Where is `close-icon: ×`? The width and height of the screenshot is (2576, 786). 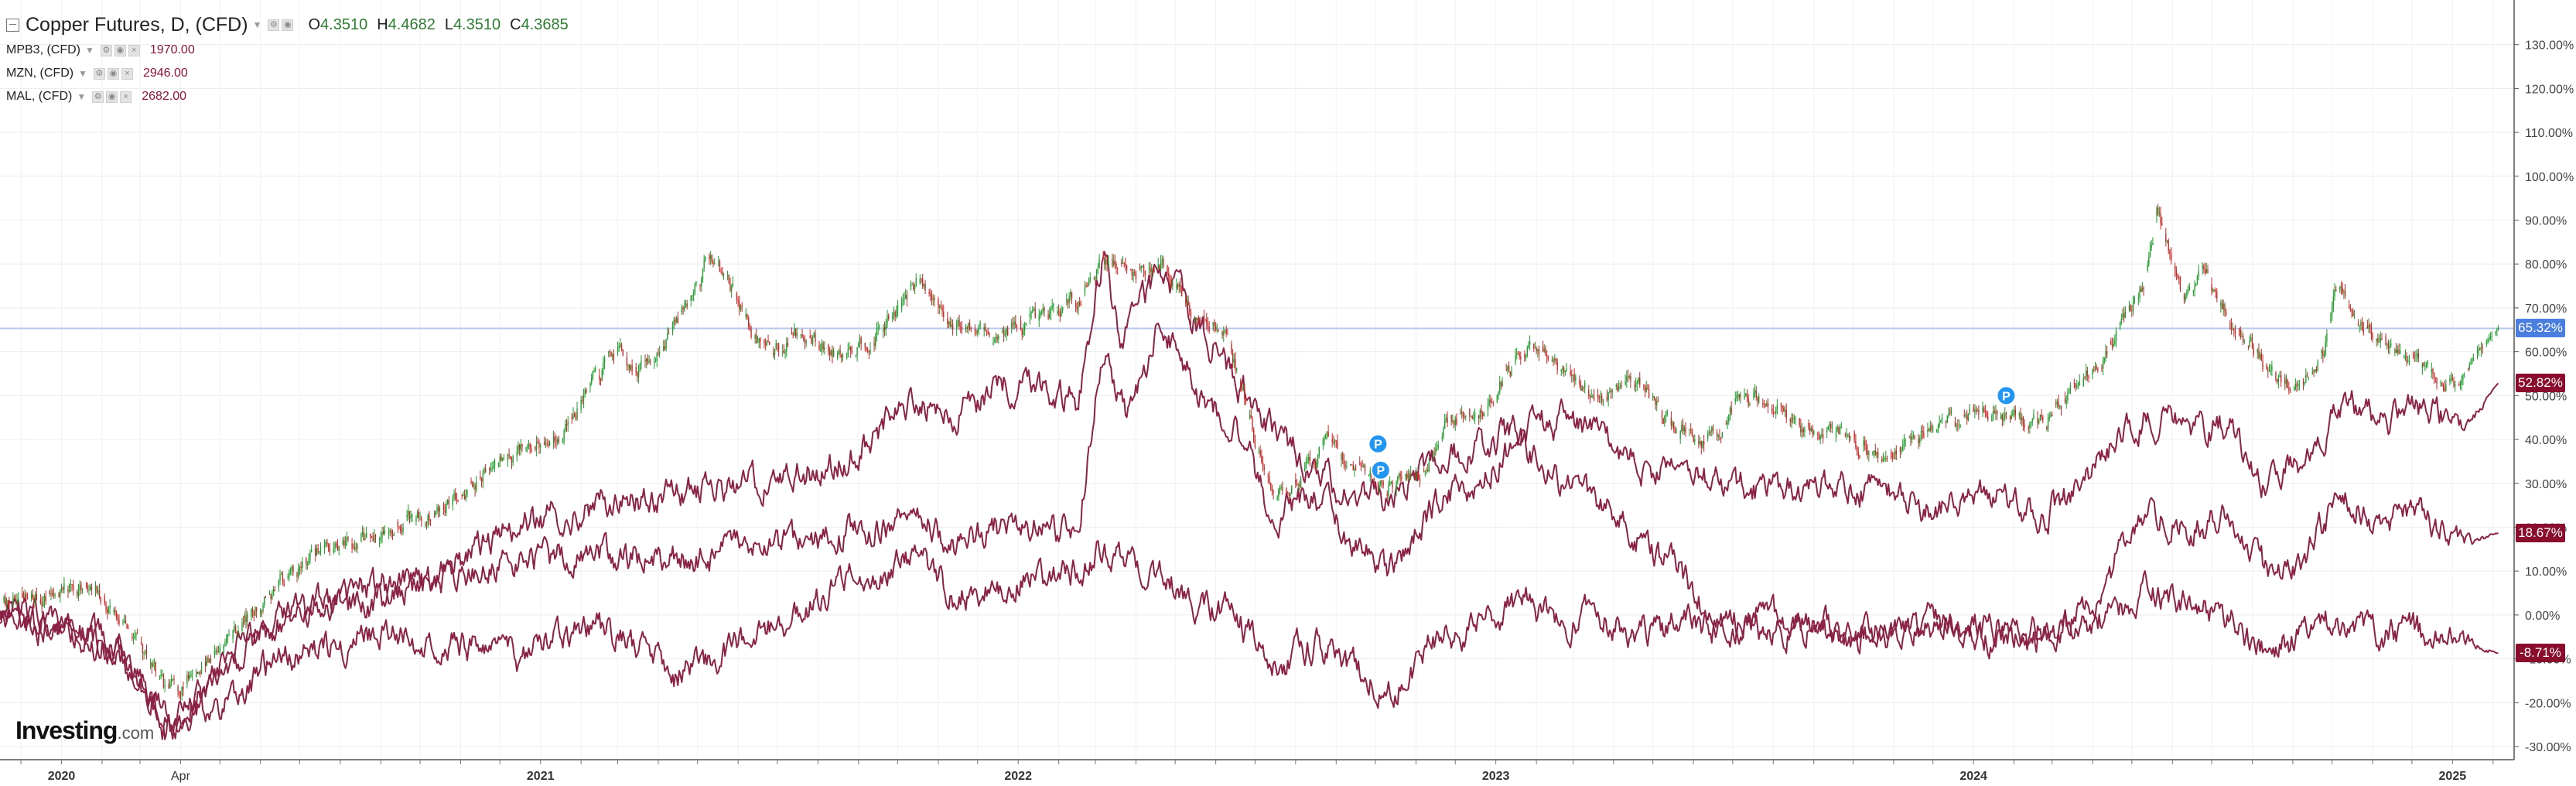
close-icon: × is located at coordinates (127, 73).